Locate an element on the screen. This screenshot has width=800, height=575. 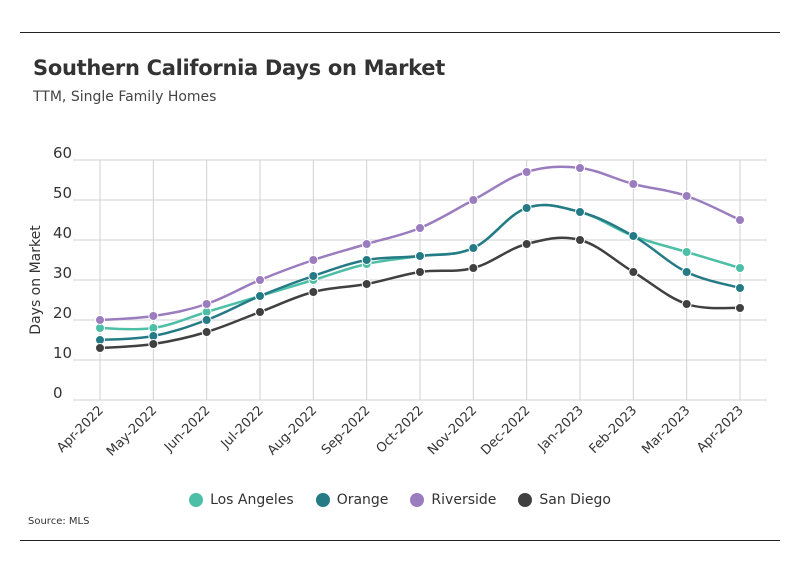
legend-label: Los Angeles is located at coordinates (252, 500).